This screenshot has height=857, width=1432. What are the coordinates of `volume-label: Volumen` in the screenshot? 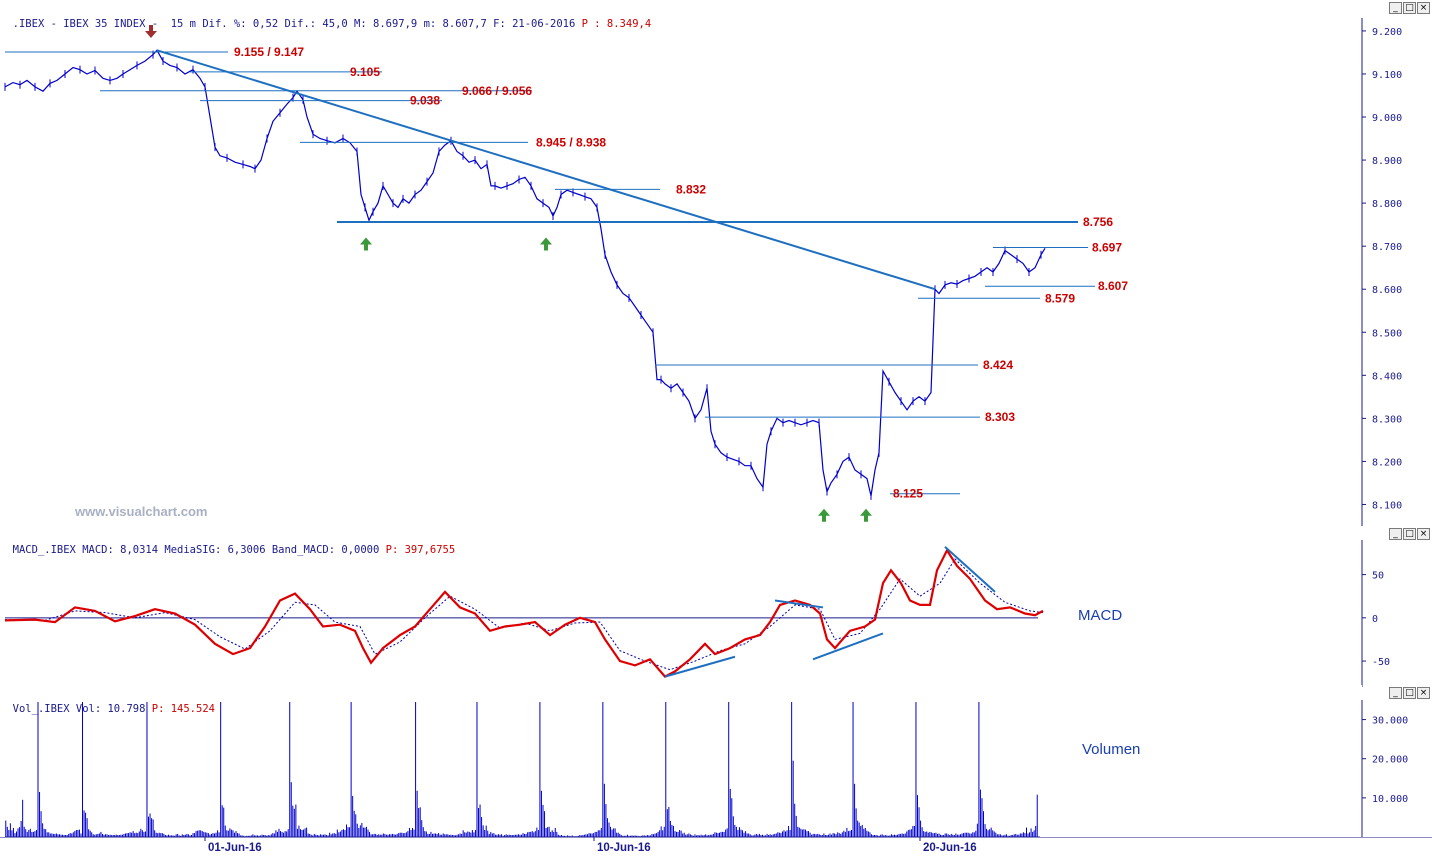 It's located at (1111, 749).